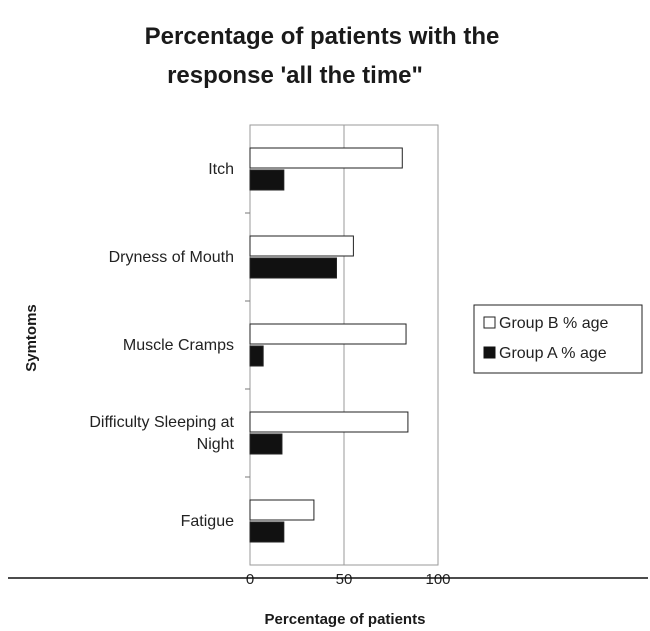  Describe the element at coordinates (489, 322) in the screenshot. I see `legend-swatch-group-b` at that location.